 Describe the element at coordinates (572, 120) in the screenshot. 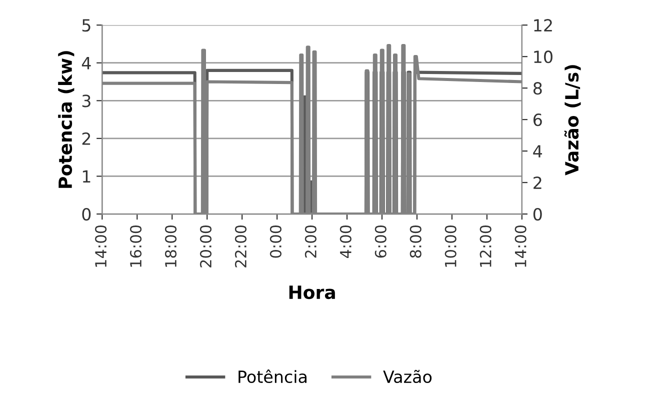

I see `y2-axis-title: Vazão (L/s)` at that location.